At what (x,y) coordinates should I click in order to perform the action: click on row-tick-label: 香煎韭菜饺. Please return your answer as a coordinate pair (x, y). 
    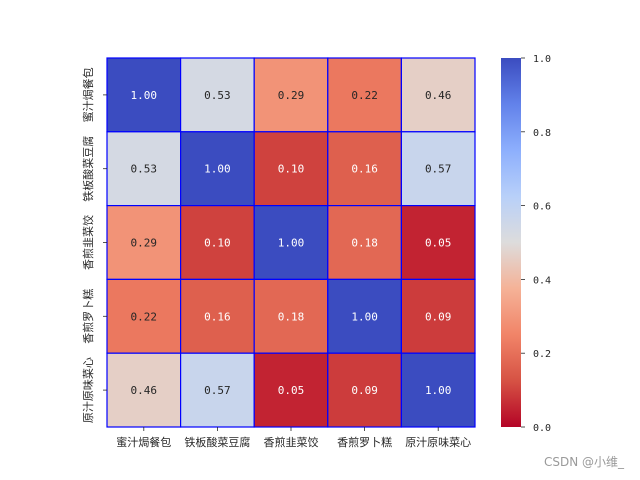
    Looking at the image, I should click on (88, 242).